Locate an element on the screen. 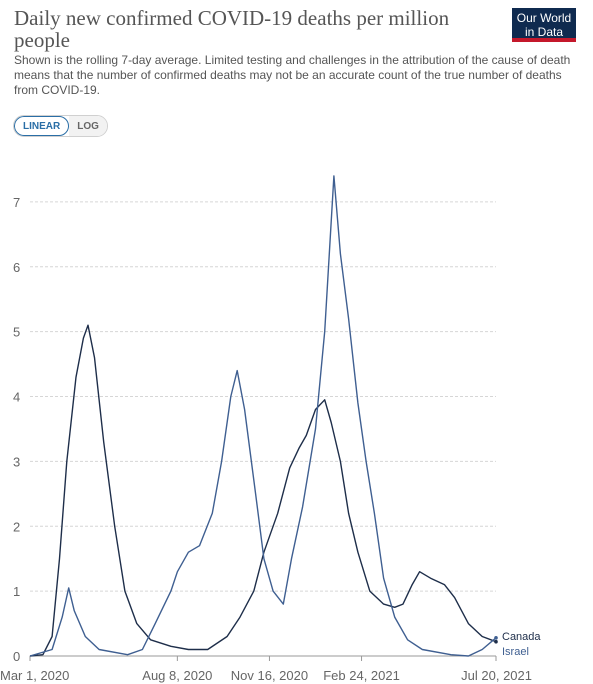  logo-line-1: Our World is located at coordinates (544, 18).